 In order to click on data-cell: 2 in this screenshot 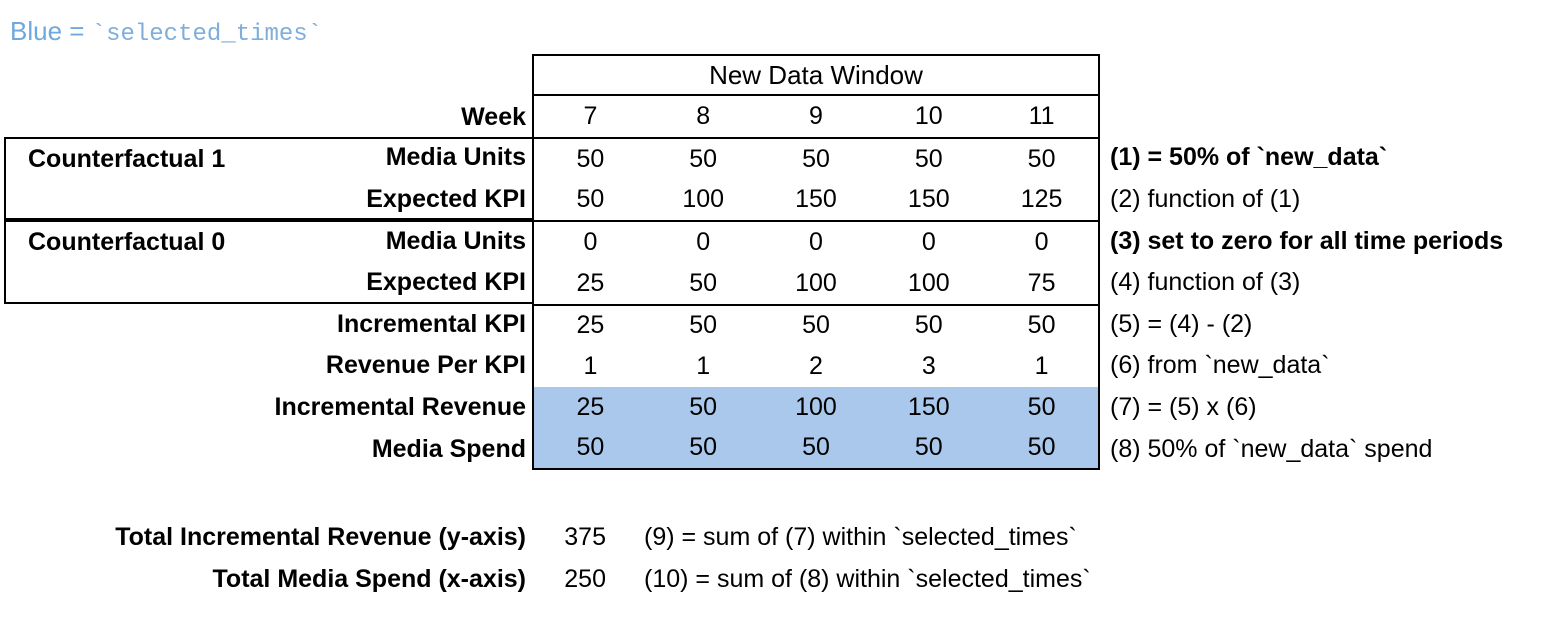, I will do `click(816, 365)`.